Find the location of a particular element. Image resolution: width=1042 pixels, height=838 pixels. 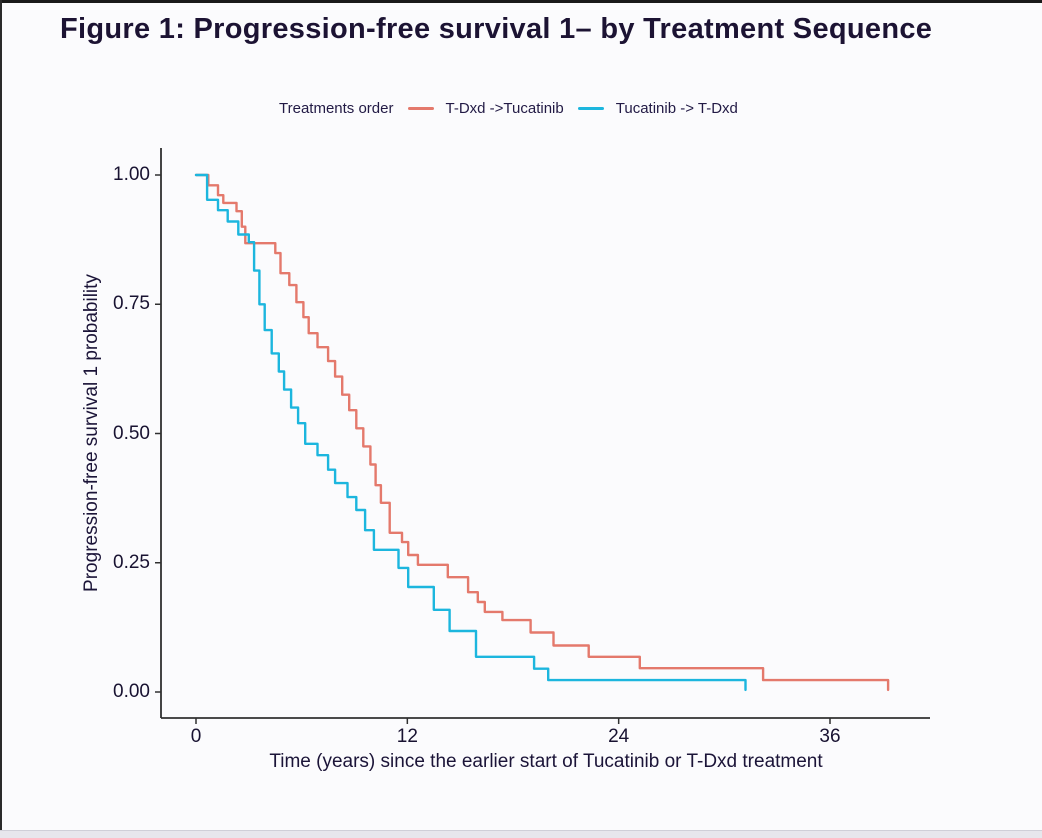

legend-label-tucatinib-first: Tucatinib -> T-Dxd is located at coordinates (676, 108).